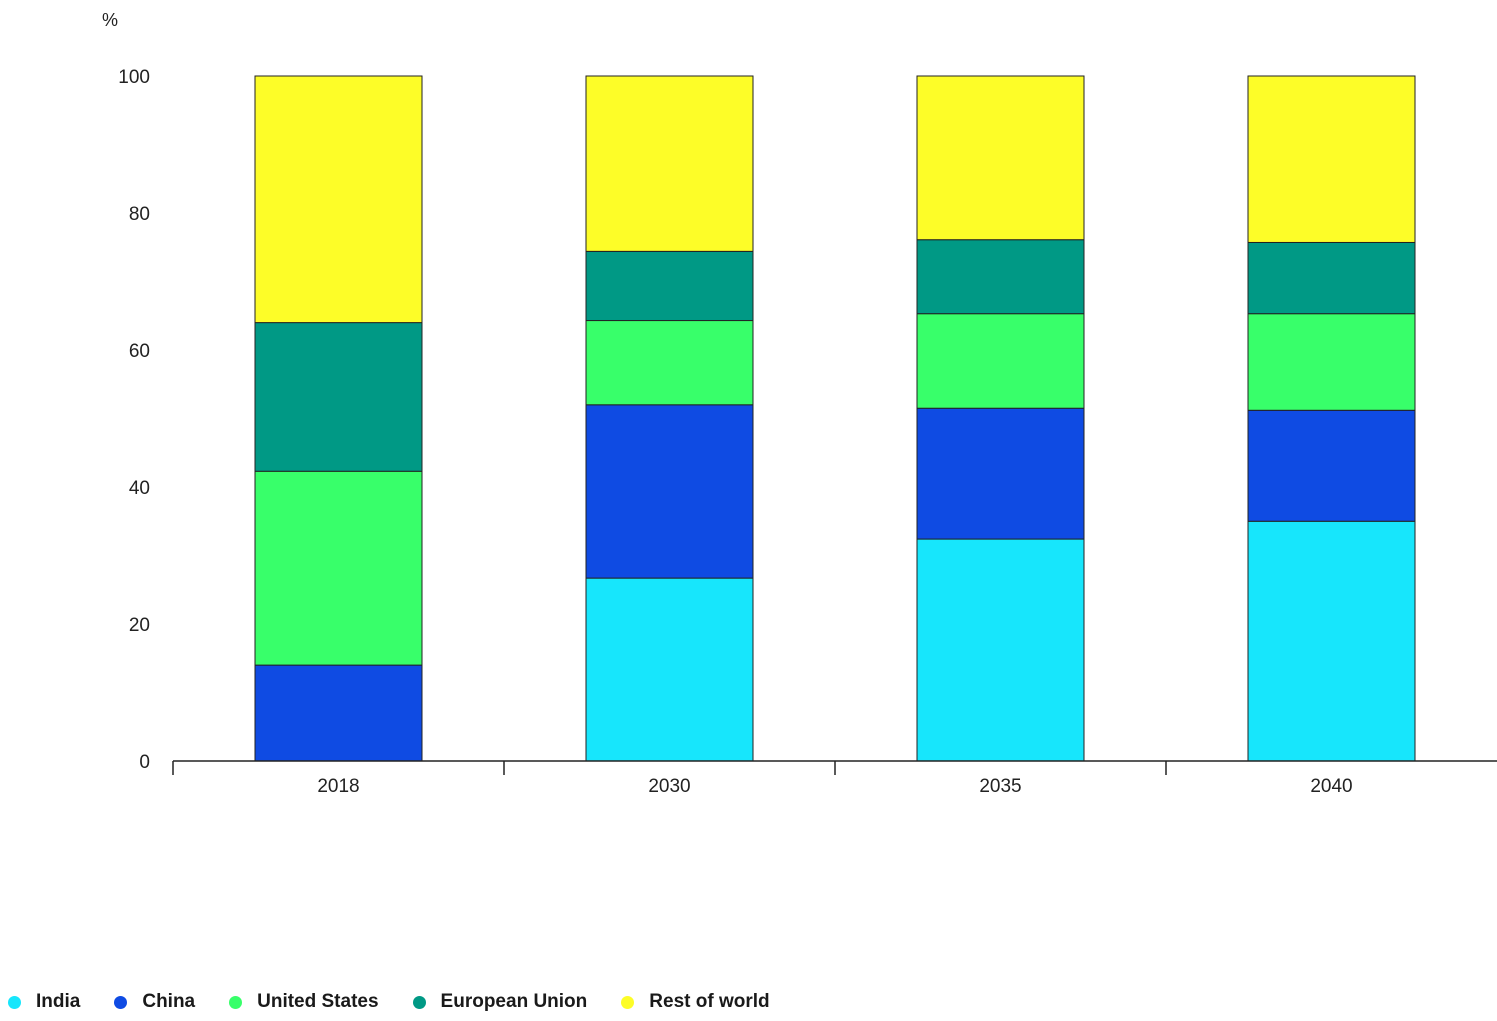 This screenshot has width=1497, height=1021. I want to click on legend-label: India, so click(58, 1001).